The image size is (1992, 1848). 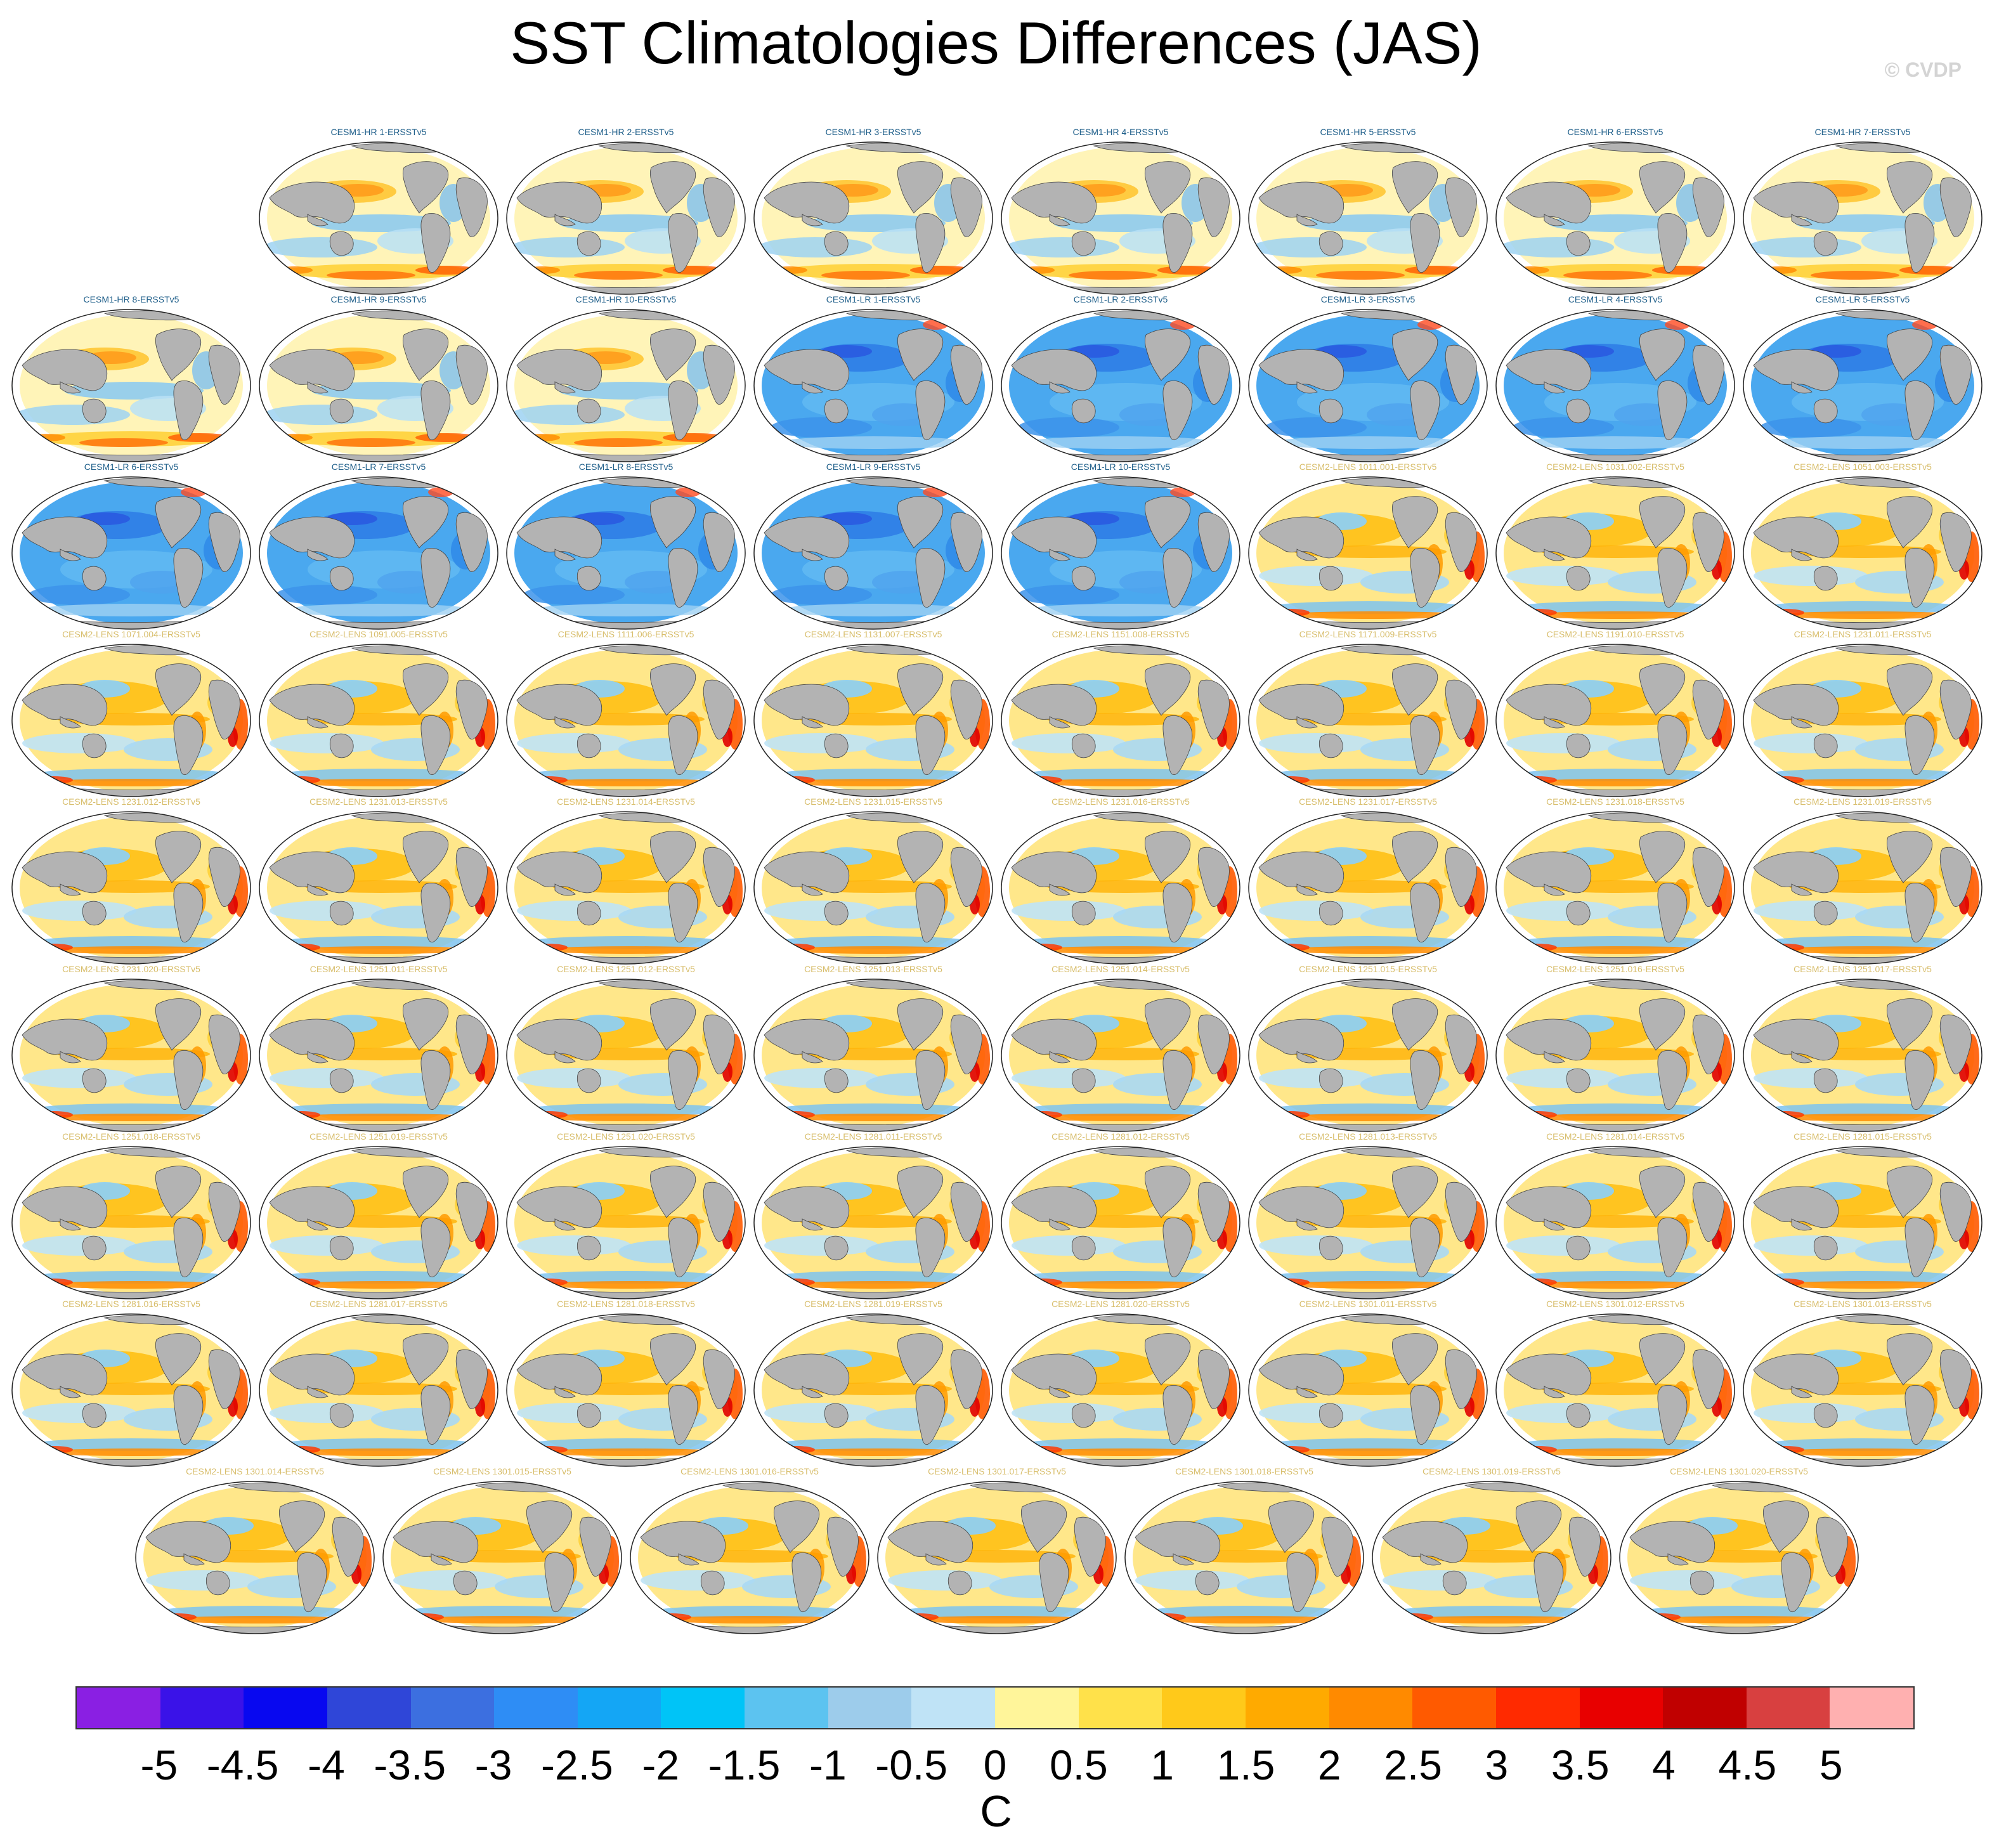 I want to click on colorbar-tick-label: -0.5, so click(x=911, y=1765).